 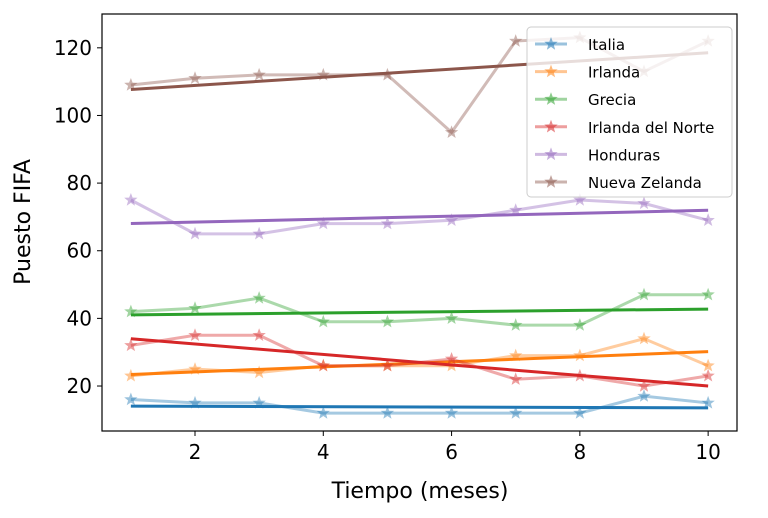 What do you see at coordinates (451, 452) in the screenshot?
I see `x-tick-label: 6` at bounding box center [451, 452].